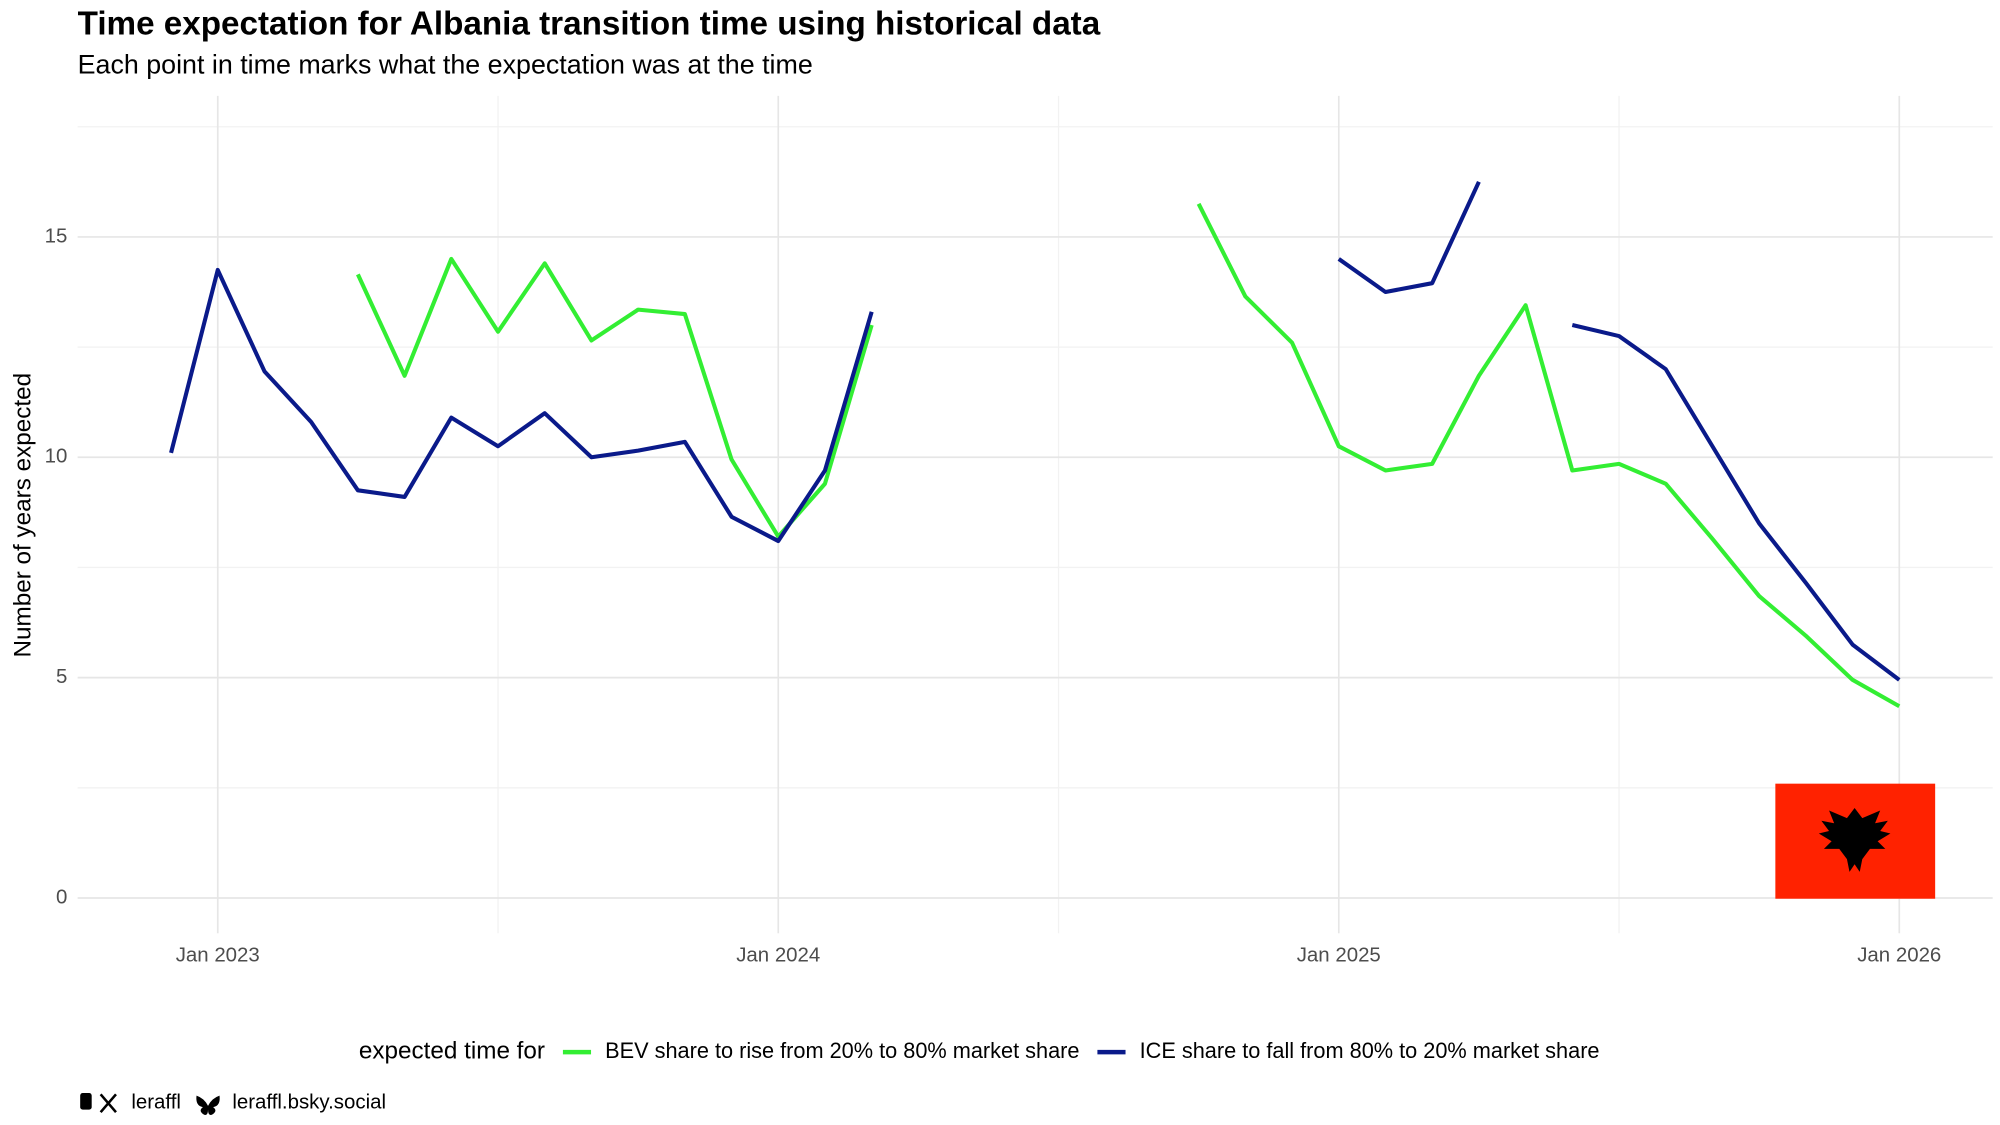 This screenshot has height=1125, width=2000. Describe the element at coordinates (778, 955) in the screenshot. I see `x-tick-label: Jan 2024` at that location.